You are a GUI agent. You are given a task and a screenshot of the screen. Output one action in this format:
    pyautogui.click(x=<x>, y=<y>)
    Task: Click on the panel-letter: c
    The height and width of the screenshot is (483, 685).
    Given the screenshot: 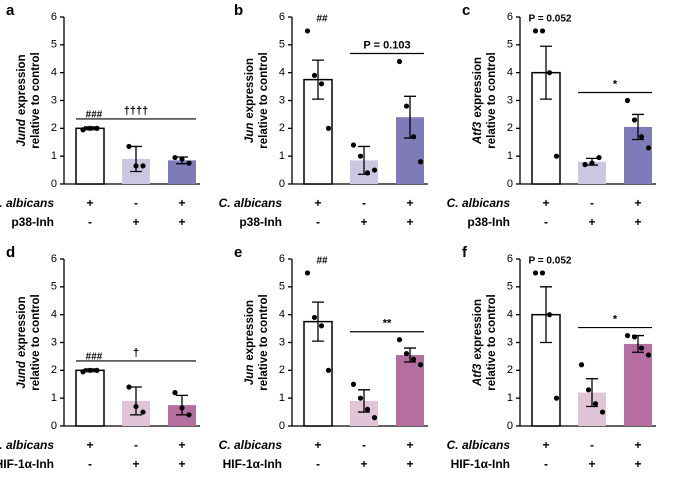 What is the action you would take?
    pyautogui.click(x=466, y=10)
    